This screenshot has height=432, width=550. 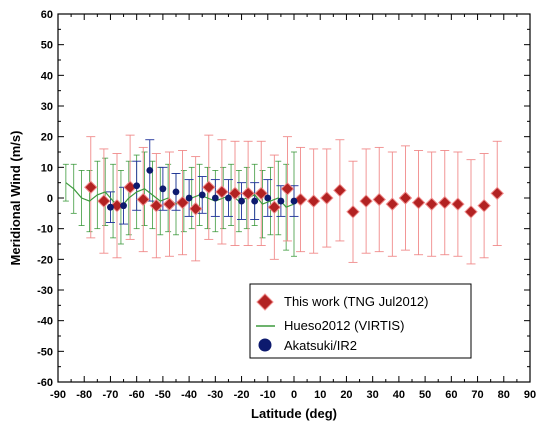 I want to click on y-tick-label: -60, so click(x=45, y=383).